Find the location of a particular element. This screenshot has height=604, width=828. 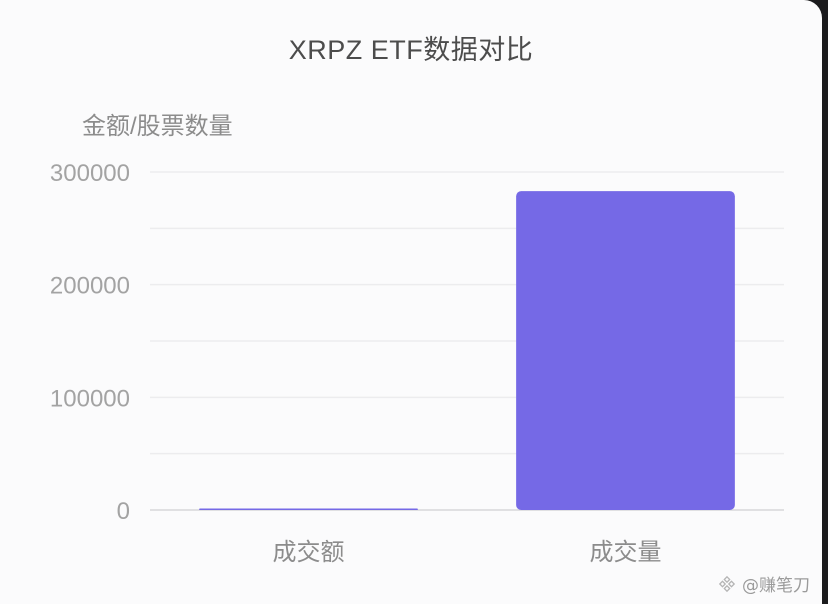

y-tick-label: 300000 is located at coordinates (90, 173).